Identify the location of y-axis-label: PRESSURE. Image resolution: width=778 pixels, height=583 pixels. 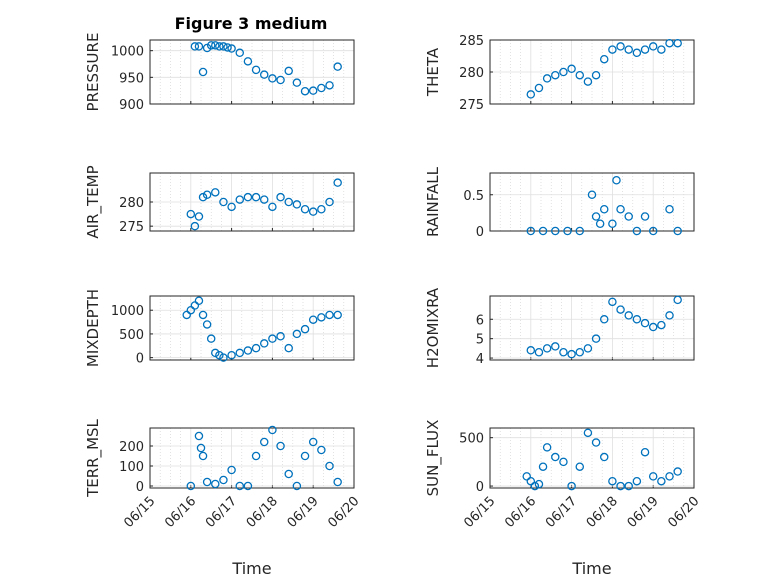
(93, 72).